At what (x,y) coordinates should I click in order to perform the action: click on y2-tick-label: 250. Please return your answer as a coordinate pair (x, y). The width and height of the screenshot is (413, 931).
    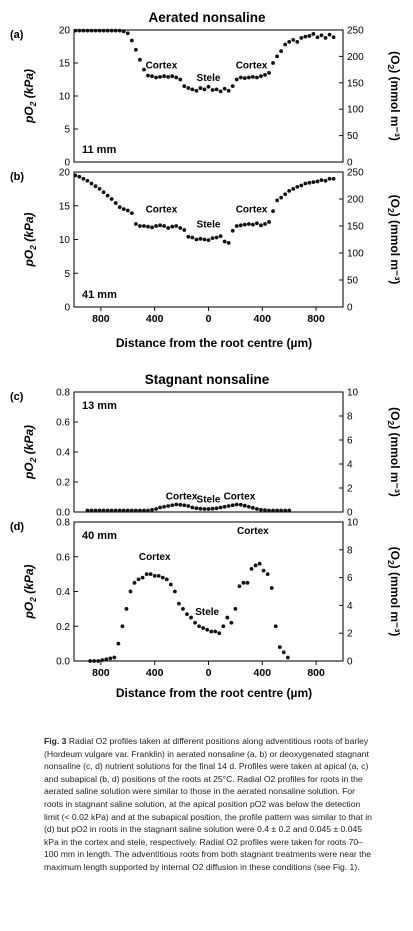
    Looking at the image, I should click on (355, 173).